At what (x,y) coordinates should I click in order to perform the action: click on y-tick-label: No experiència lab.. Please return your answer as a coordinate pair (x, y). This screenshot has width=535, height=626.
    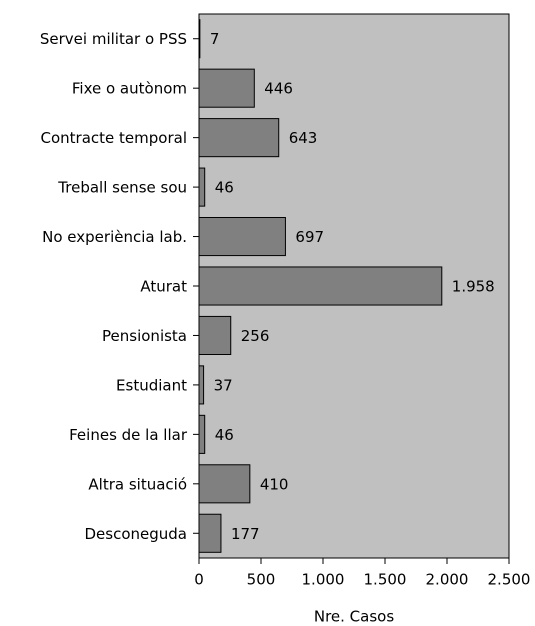
    Looking at the image, I should click on (114, 237).